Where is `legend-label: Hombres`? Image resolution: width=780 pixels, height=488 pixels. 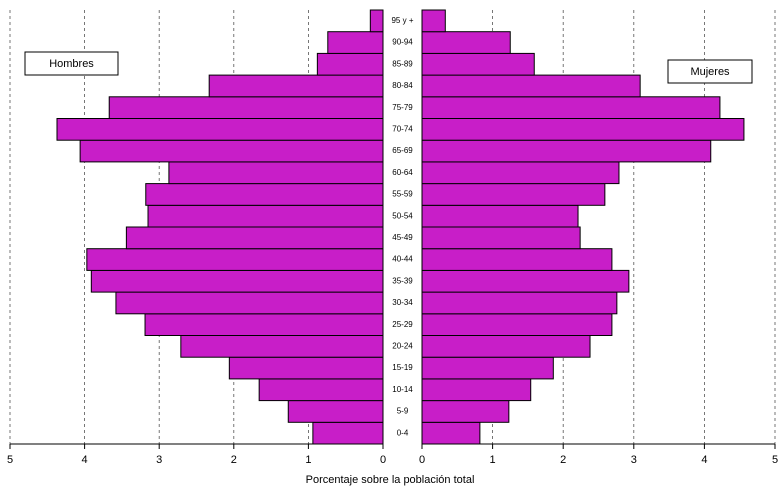
legend-label: Hombres is located at coordinates (71, 64).